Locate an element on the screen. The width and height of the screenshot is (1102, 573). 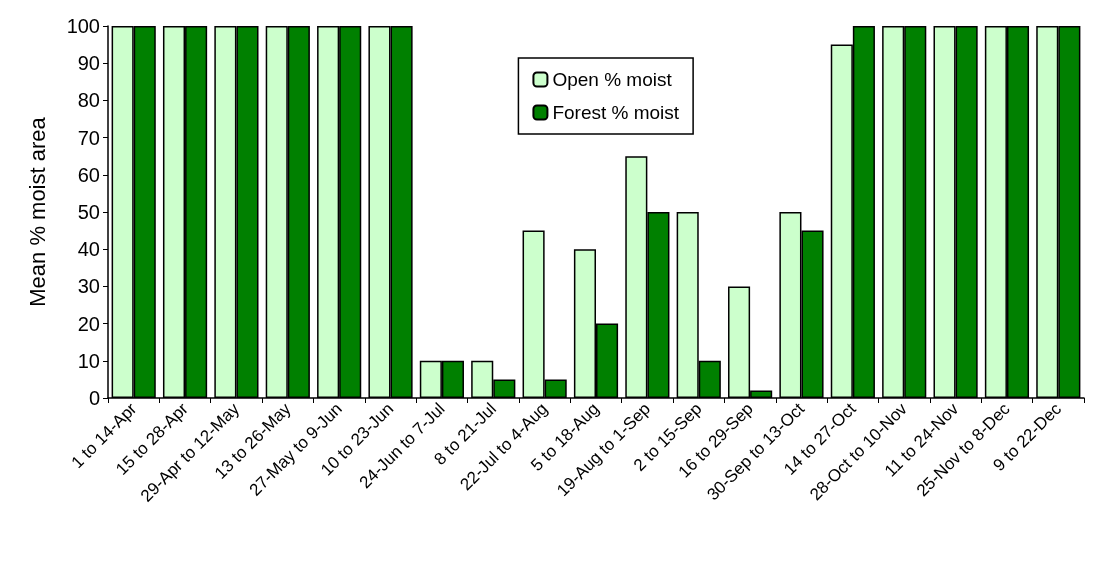
y-tick-label: 50 is located at coordinates (88, 212).